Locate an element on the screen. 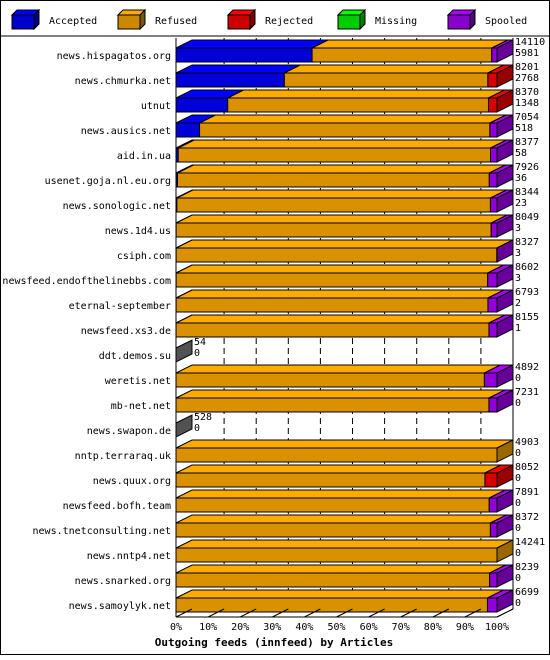 This screenshot has height=660, width=550. value-label-total: 8602 is located at coordinates (527, 267).